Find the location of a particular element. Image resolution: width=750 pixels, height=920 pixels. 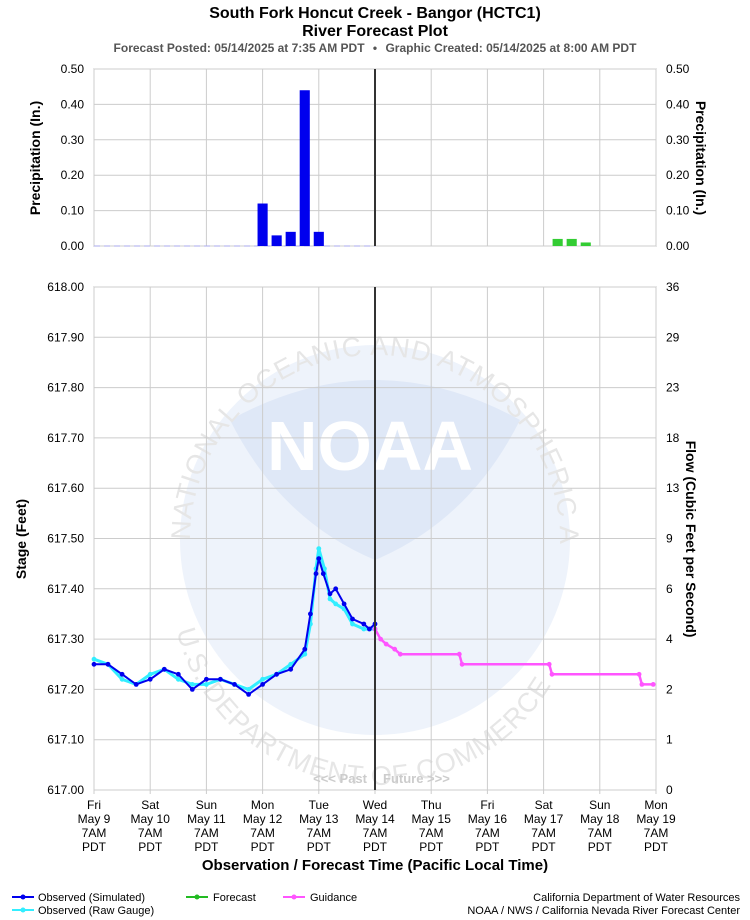

x-tick-label: May 12 is located at coordinates (263, 819).